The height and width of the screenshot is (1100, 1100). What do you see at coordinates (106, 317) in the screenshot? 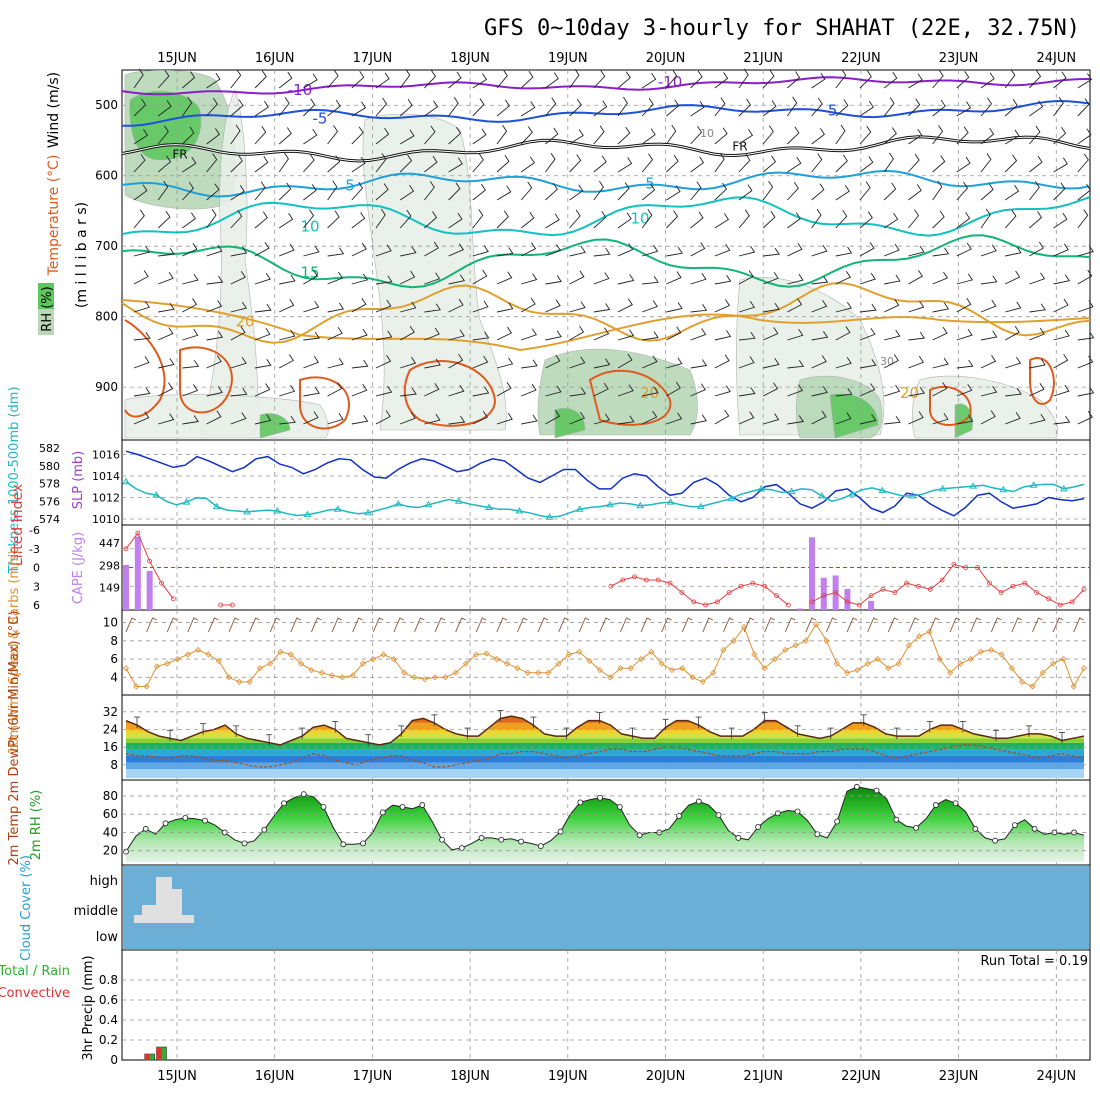
I see `y-tick-label: 800` at bounding box center [106, 317].